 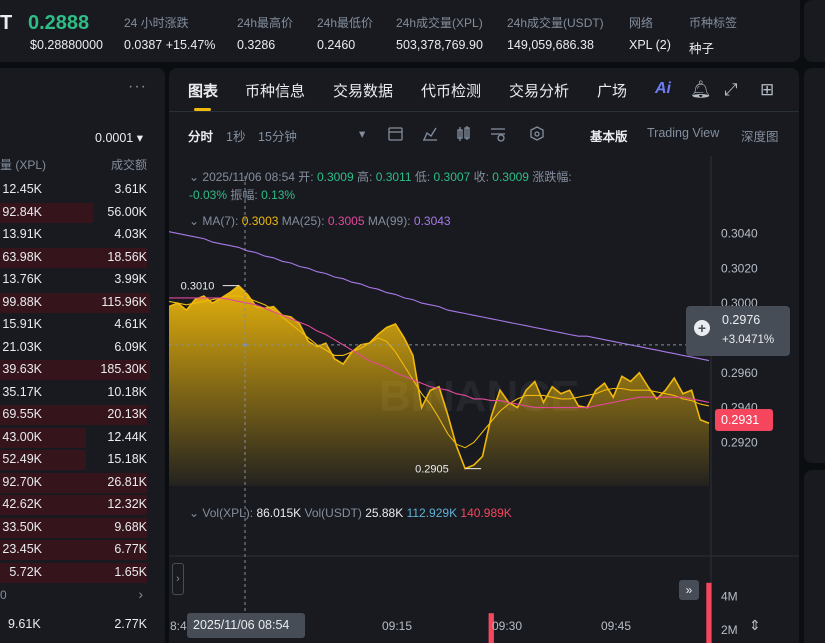 What do you see at coordinates (82, 527) in the screenshot?
I see `order-book-row: 33.50K 9.68K` at bounding box center [82, 527].